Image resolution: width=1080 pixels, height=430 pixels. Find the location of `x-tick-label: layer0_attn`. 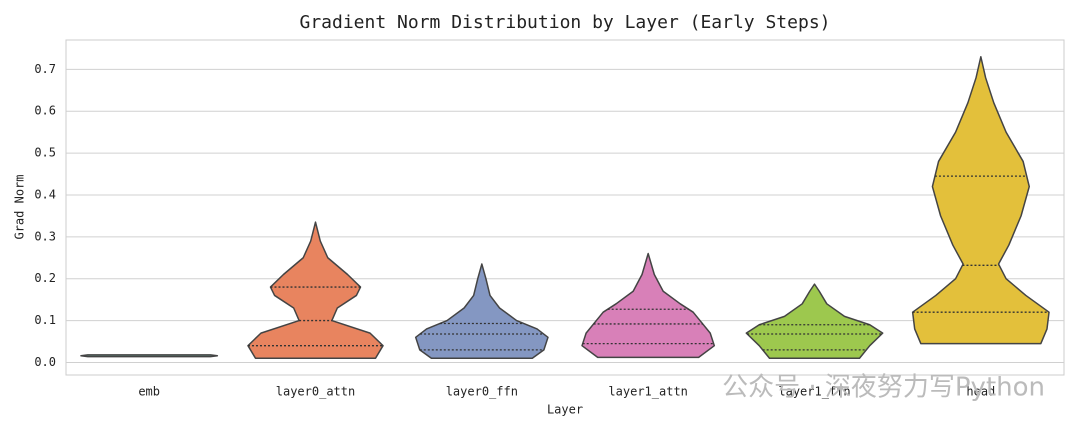

x-tick-label: layer0_attn is located at coordinates (315, 392).